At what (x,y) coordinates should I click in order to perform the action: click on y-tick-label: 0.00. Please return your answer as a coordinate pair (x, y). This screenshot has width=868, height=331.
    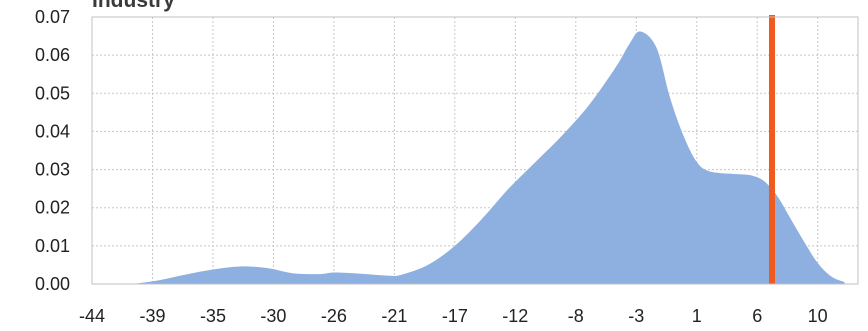
    Looking at the image, I should click on (52, 284).